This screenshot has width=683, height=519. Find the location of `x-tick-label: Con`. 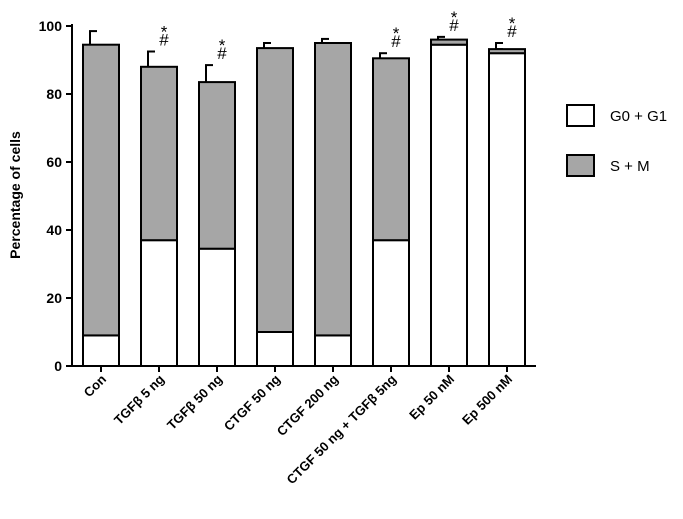

x-tick-label: Con is located at coordinates (95, 385).